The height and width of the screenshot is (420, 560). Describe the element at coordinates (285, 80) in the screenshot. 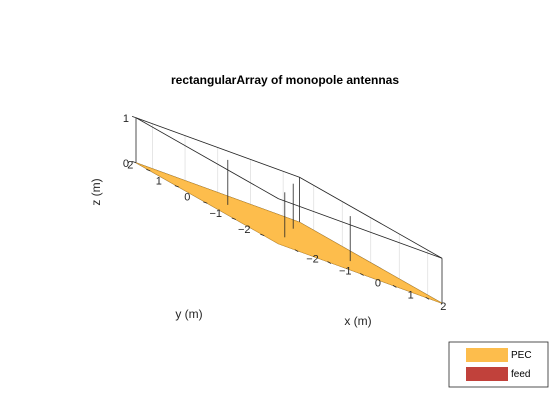

I see `chart-title: rectangularArray of monopole antennas` at that location.